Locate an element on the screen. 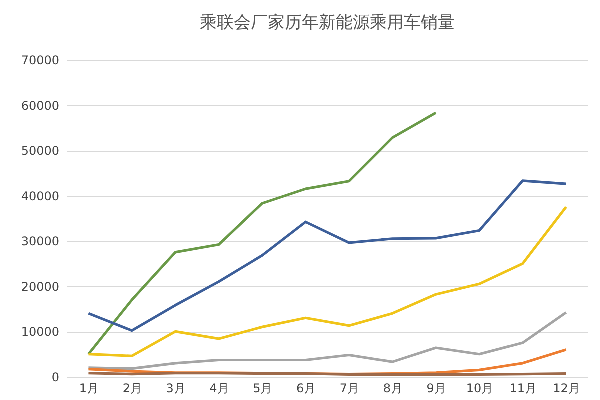  x-tick-label: 1月 is located at coordinates (89, 389).